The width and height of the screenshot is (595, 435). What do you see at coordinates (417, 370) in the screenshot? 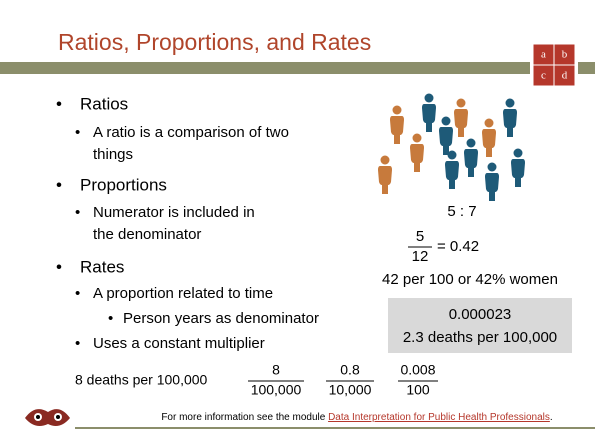
I see `numerator: 0.008` at bounding box center [417, 370].